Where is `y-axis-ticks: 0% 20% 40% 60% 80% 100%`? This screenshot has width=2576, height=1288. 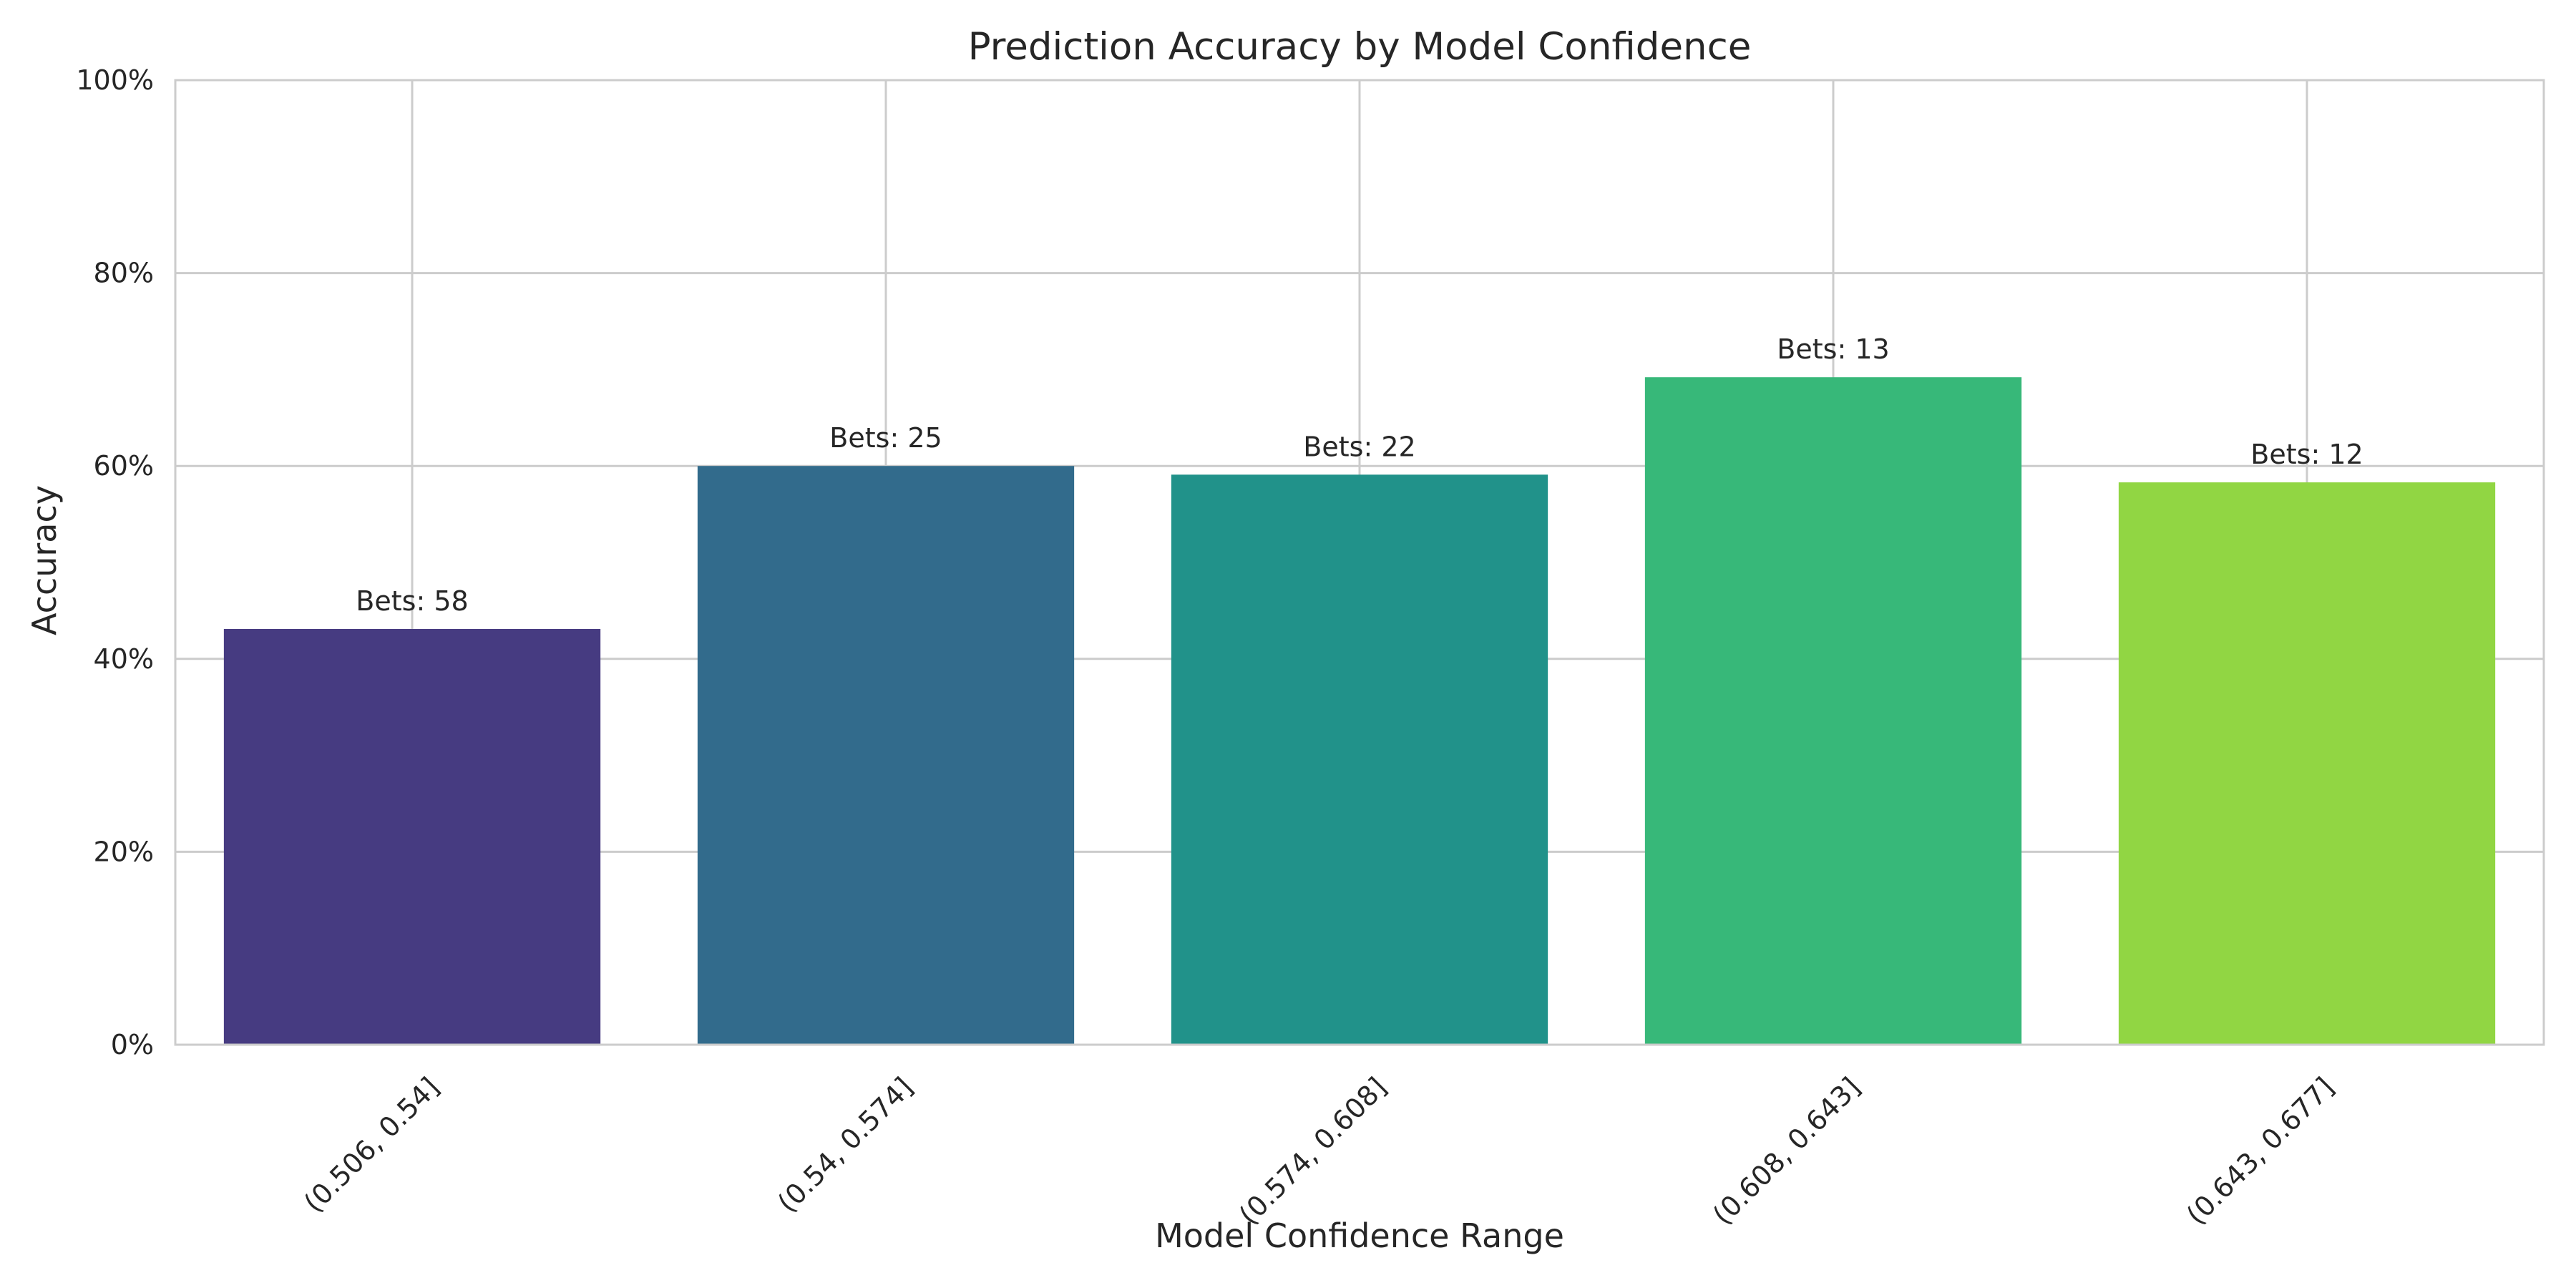 y-axis-ticks: 0% 20% 40% 60% 80% 100% is located at coordinates (115, 562).